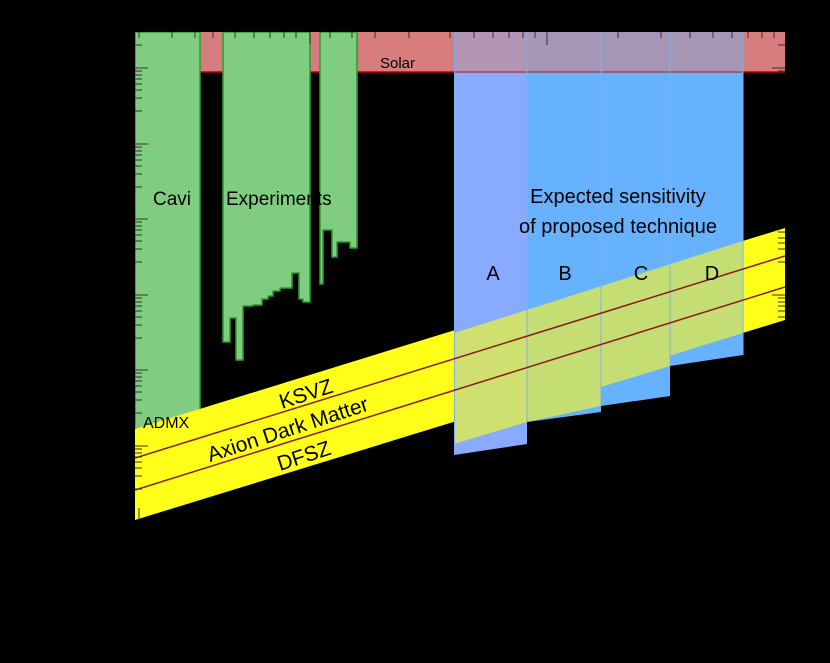 This screenshot has height=663, width=830. I want to click on expected-sensitivity-line2: of proposed technique, so click(618, 227).